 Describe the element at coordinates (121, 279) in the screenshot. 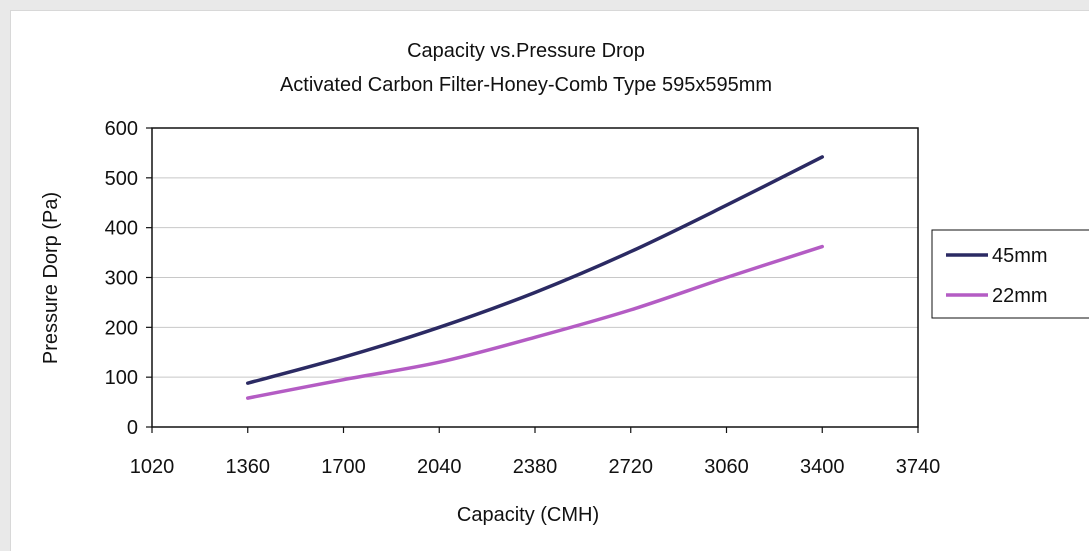

I see `y-tick-label: 300` at that location.